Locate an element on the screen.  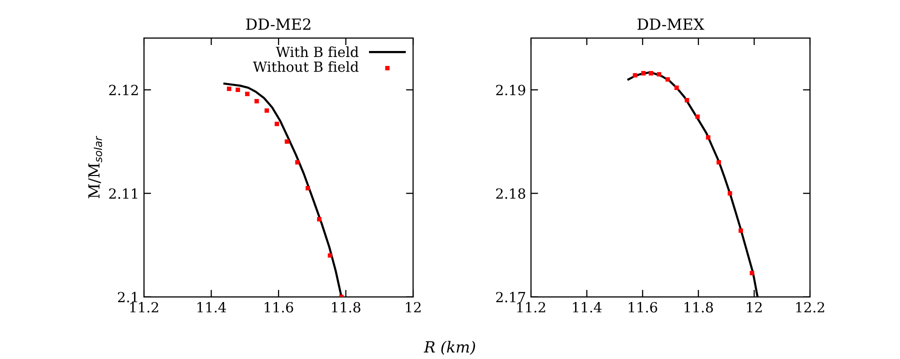
legend-label: With B field is located at coordinates (317, 52).